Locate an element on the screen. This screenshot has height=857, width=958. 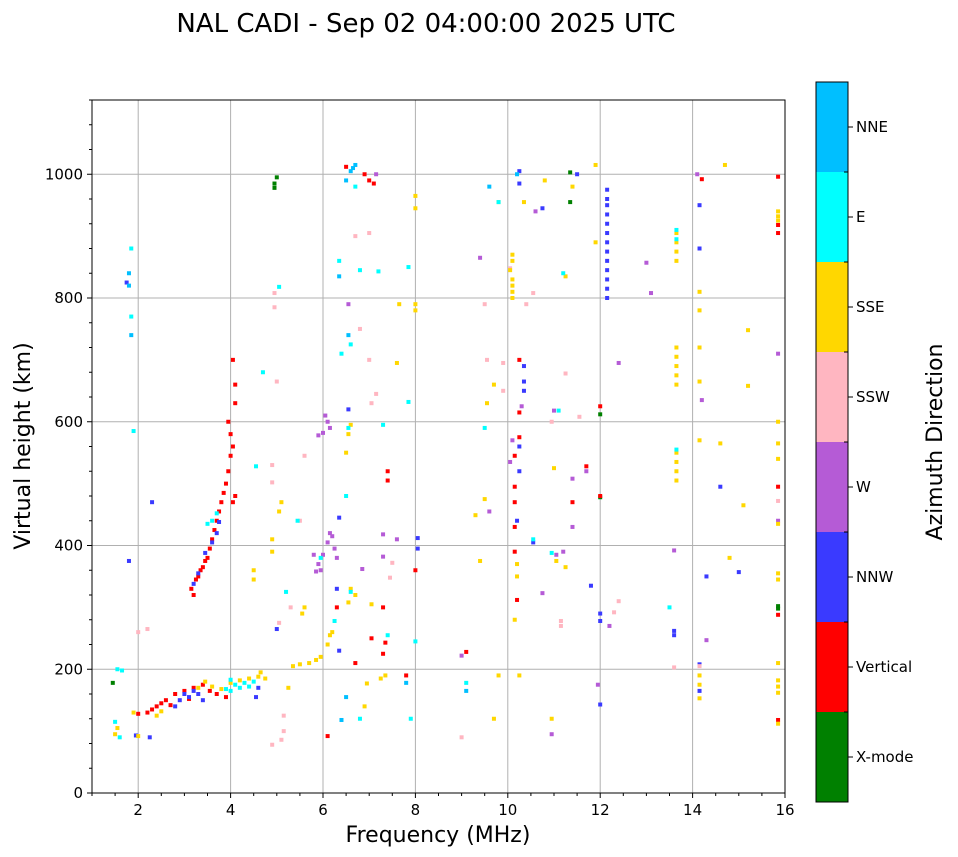
colorbar-frame is located at coordinates (832, 442).